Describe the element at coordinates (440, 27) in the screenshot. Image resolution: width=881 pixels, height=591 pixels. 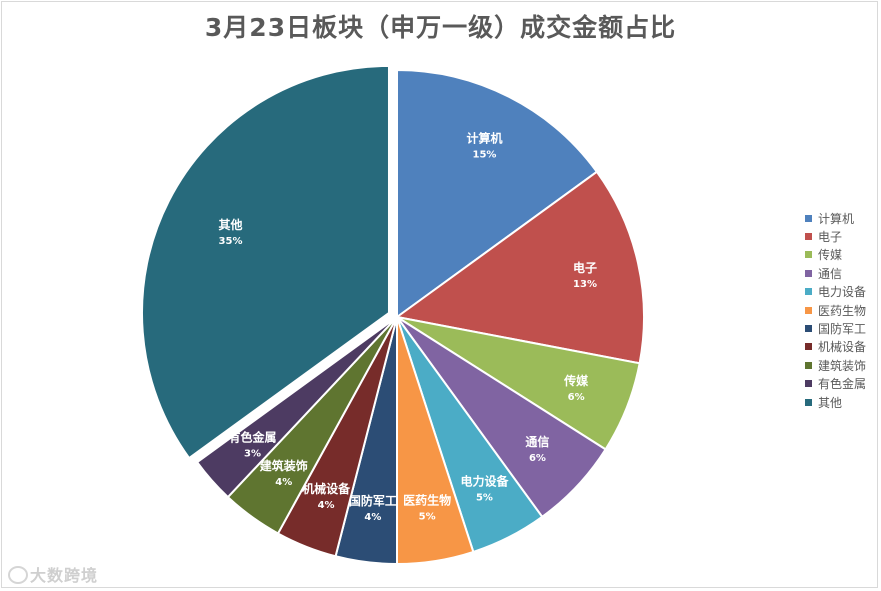
I see `chart-title: 3月23日板块（申万一级）成交金额占比` at that location.